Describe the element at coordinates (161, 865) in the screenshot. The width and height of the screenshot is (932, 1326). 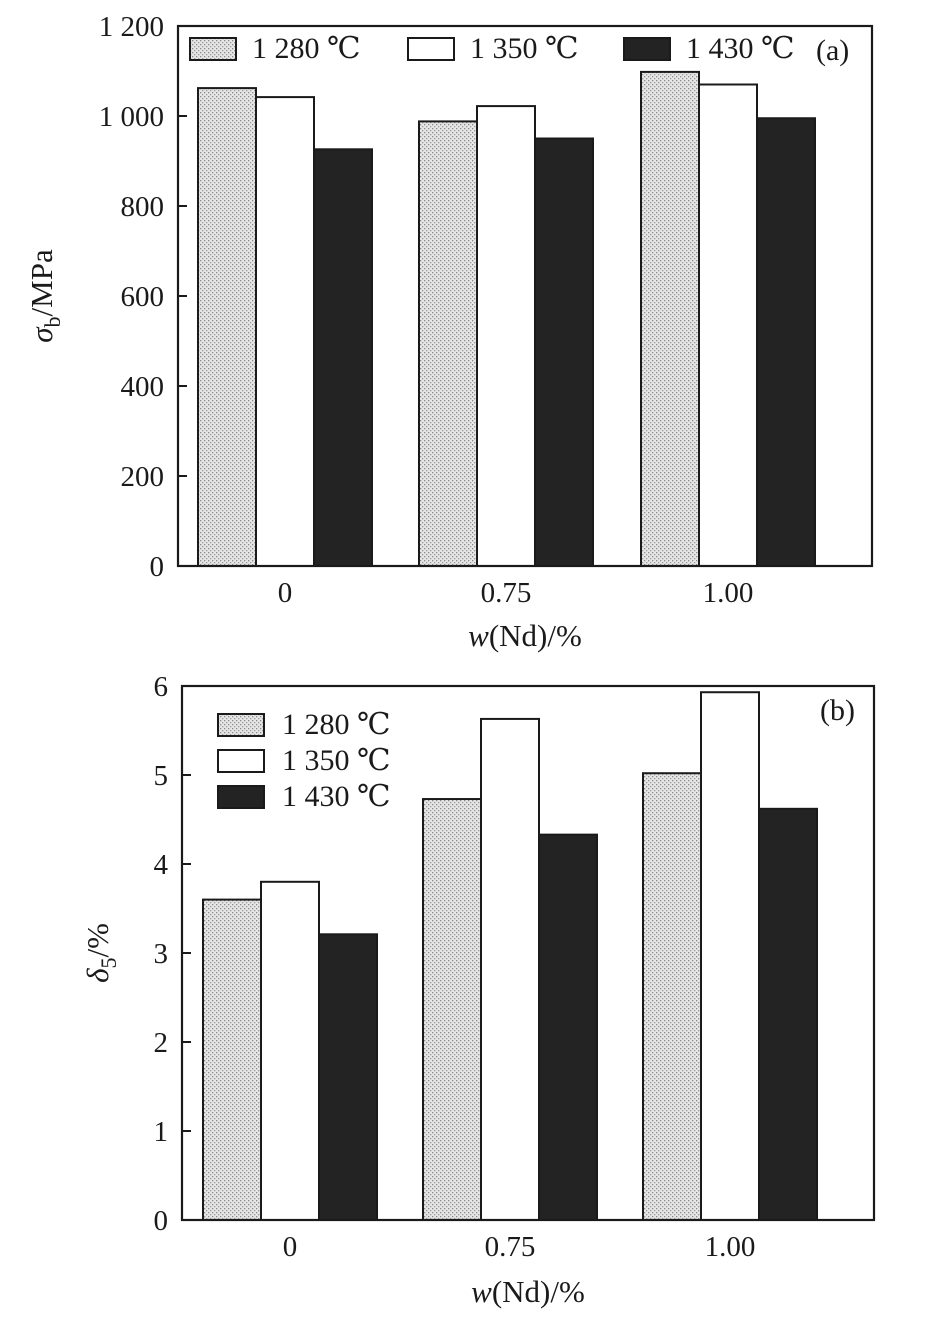
I see `y-tick-label: 4` at that location.